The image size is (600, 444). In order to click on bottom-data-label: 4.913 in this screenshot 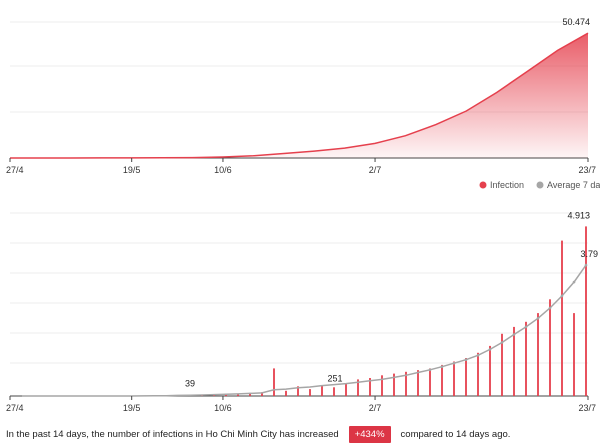, I will do `click(578, 215)`.